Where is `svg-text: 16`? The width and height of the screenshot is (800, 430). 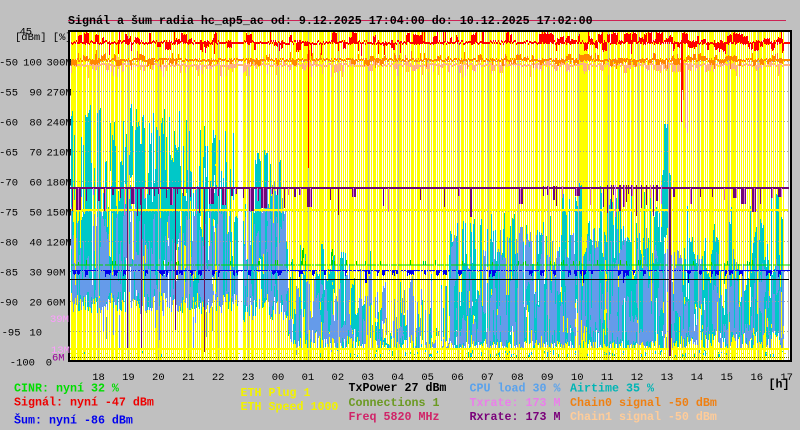
svg-text: 16 is located at coordinates (756, 378).